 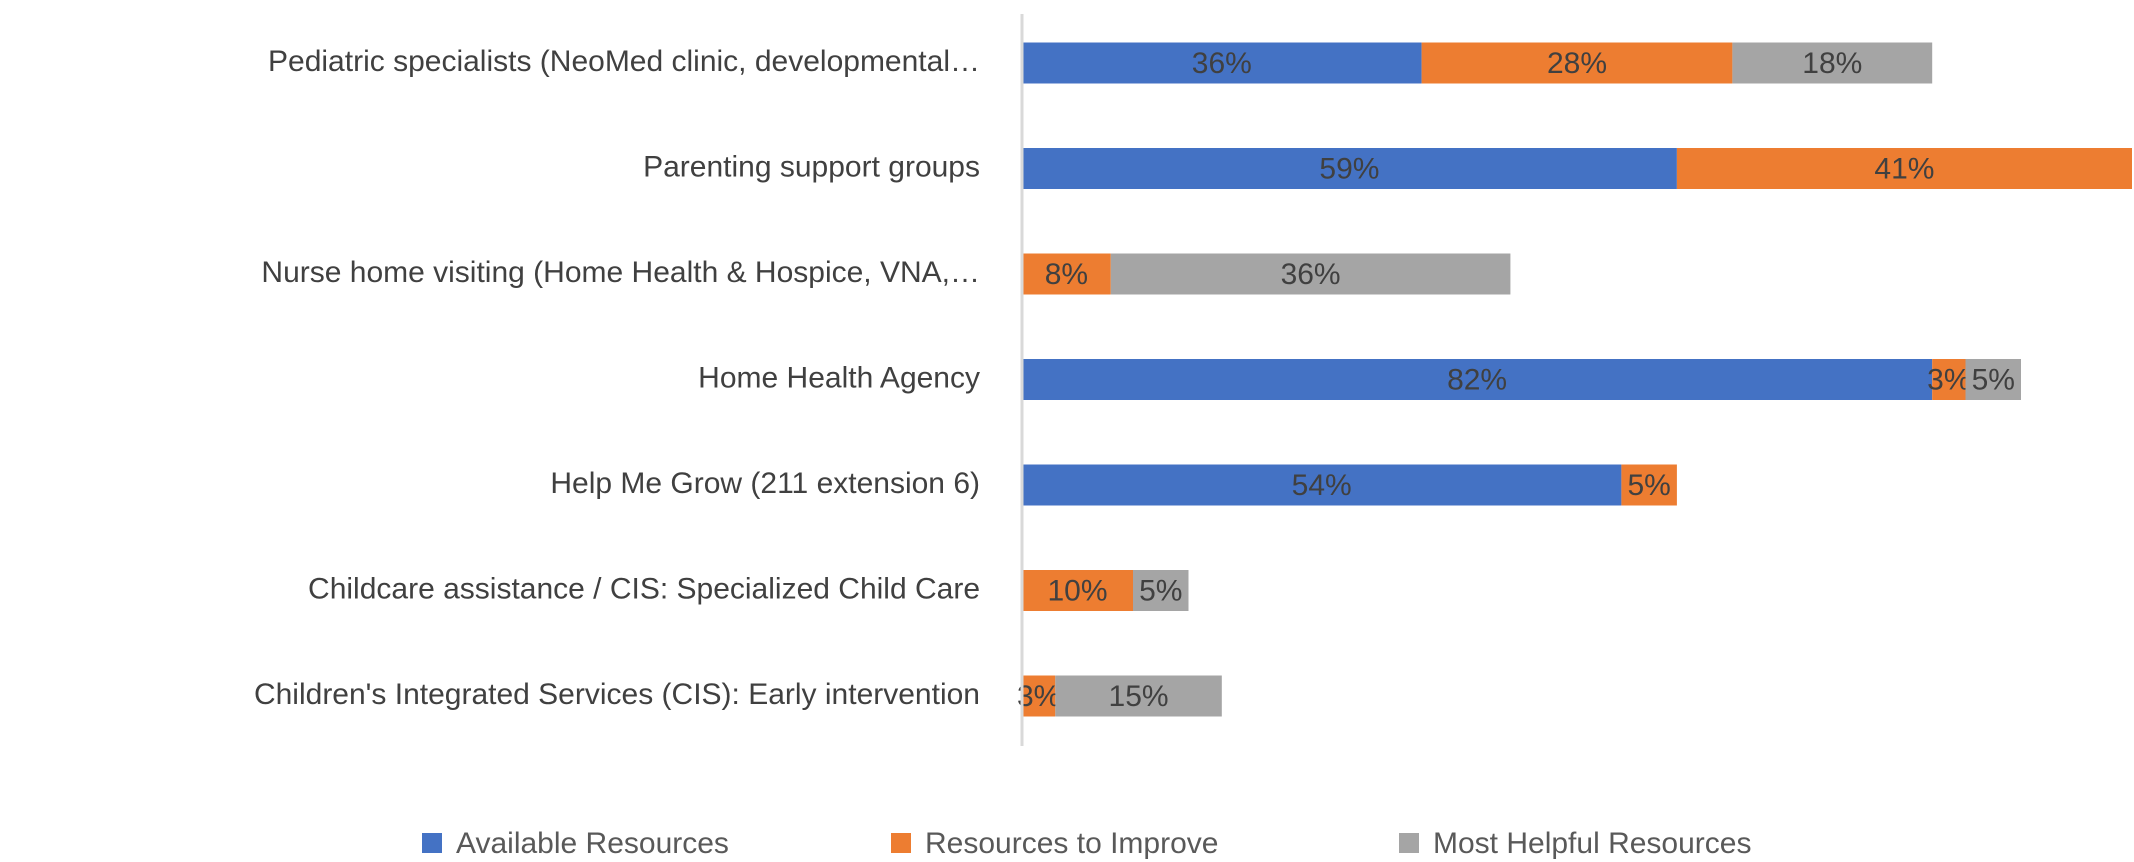 I want to click on legend-label: Resources to Improve, so click(x=1071, y=843).